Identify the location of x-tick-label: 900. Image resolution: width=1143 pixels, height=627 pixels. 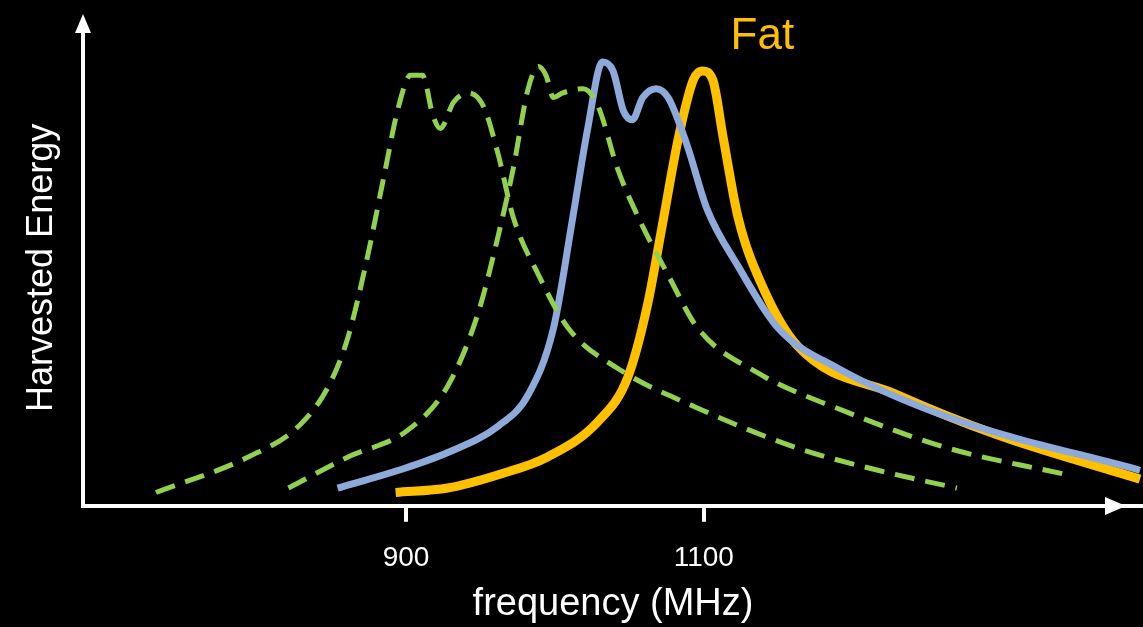
(406, 557).